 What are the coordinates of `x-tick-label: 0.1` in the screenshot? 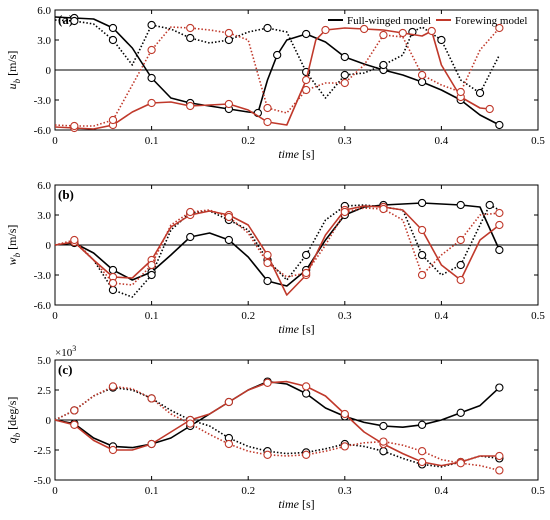 It's located at (152, 141).